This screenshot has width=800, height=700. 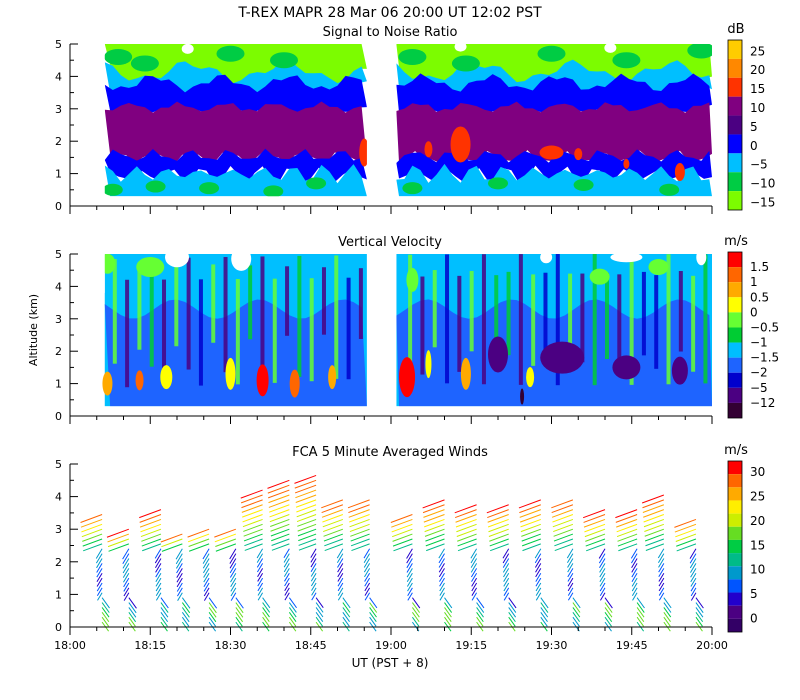 What do you see at coordinates (390, 242) in the screenshot?
I see `vv-title: Vertical Velocity` at bounding box center [390, 242].